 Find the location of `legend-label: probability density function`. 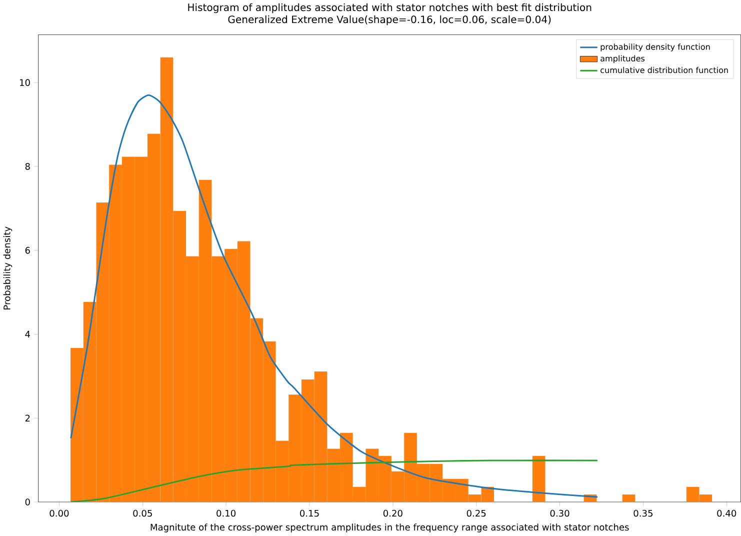

legend-label: probability density function is located at coordinates (655, 48).